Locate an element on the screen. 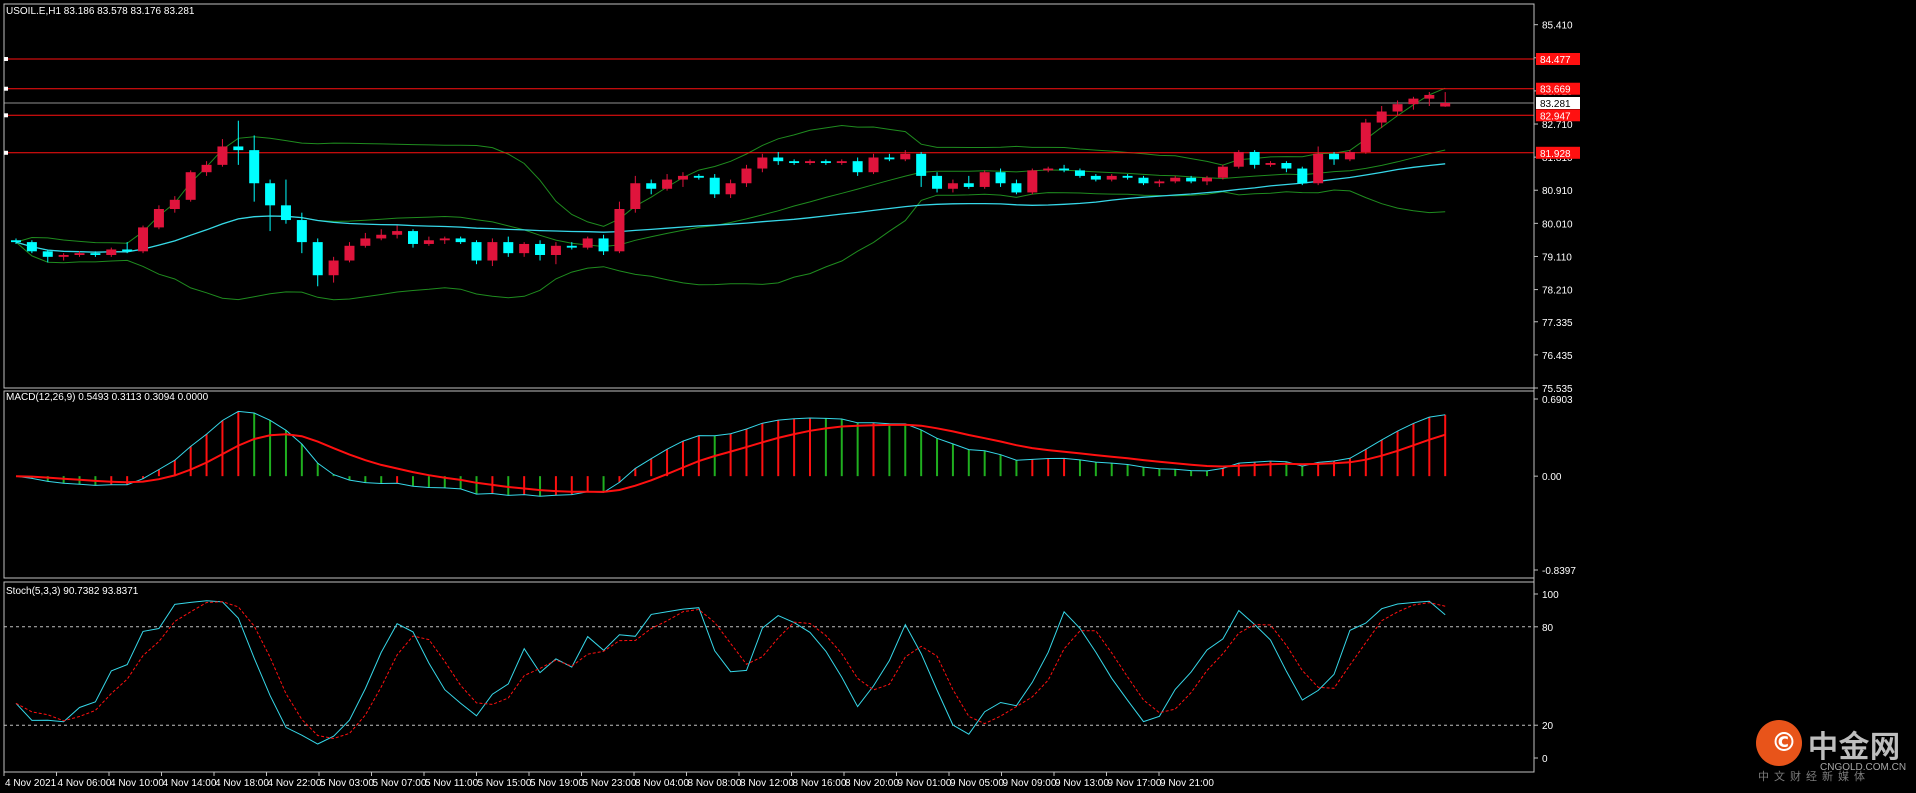  stoch-k-line is located at coordinates (730, 672).